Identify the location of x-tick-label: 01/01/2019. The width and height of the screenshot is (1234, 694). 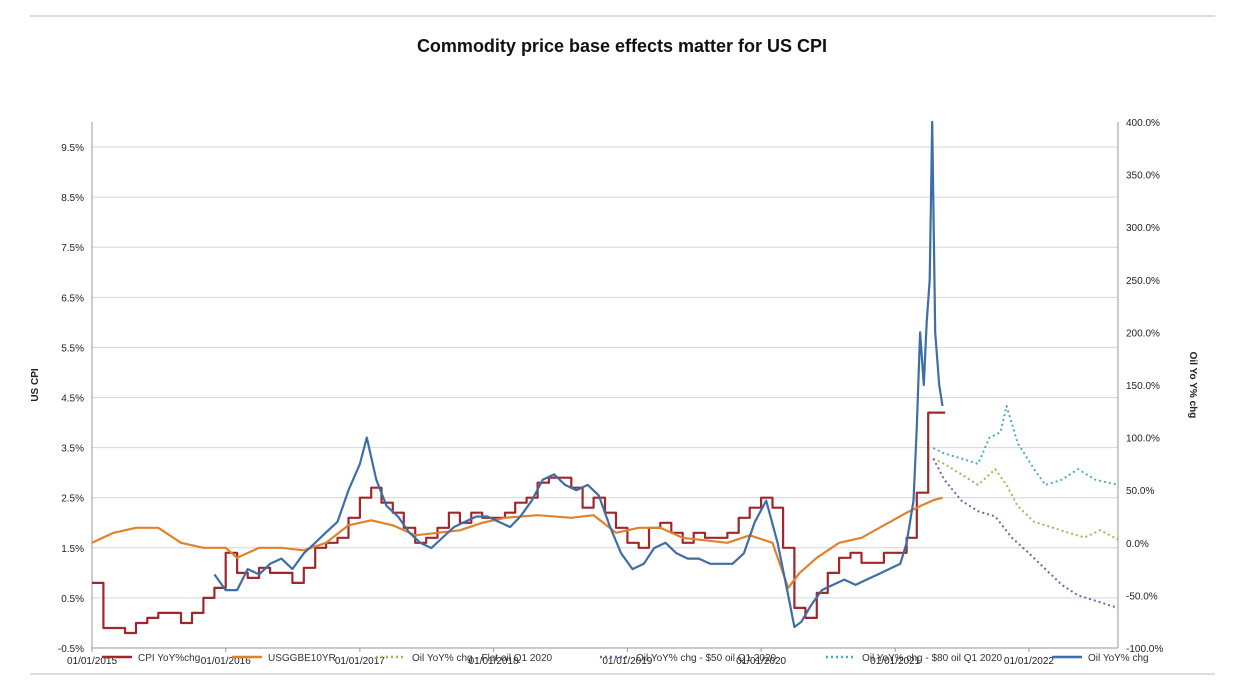
(627, 661).